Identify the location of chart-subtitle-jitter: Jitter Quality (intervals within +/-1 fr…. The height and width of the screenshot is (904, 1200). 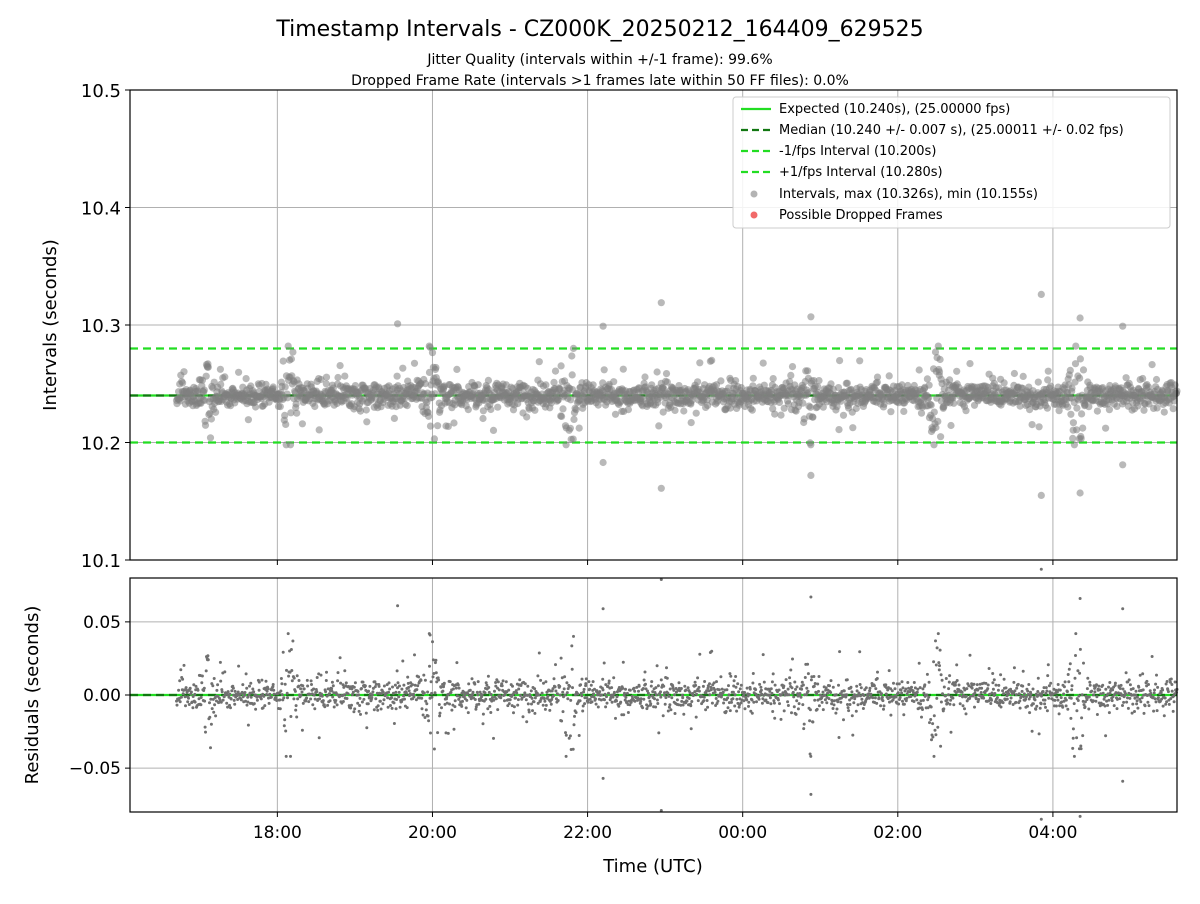
(599, 60).